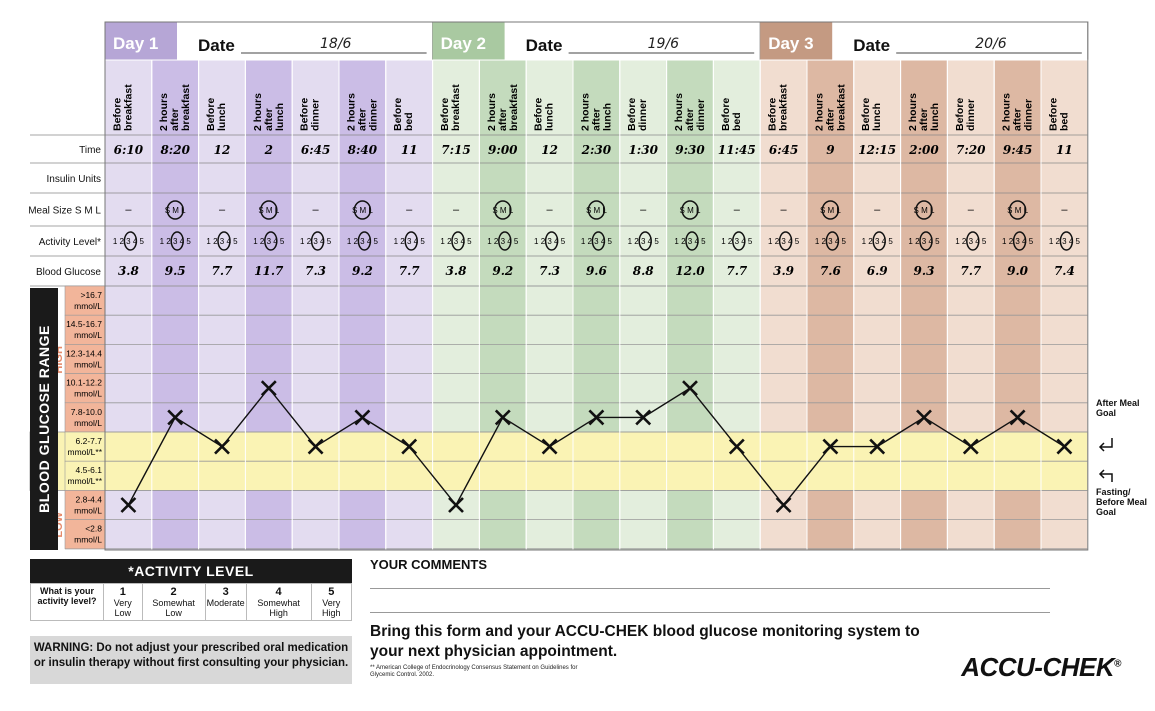  Describe the element at coordinates (1064, 150) in the screenshot. I see `time-value: 11` at that location.